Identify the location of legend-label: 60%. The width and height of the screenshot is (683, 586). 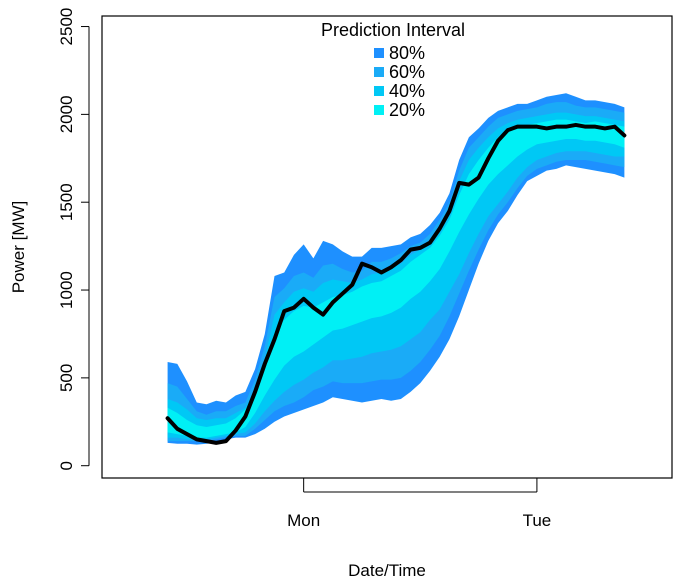
(407, 72).